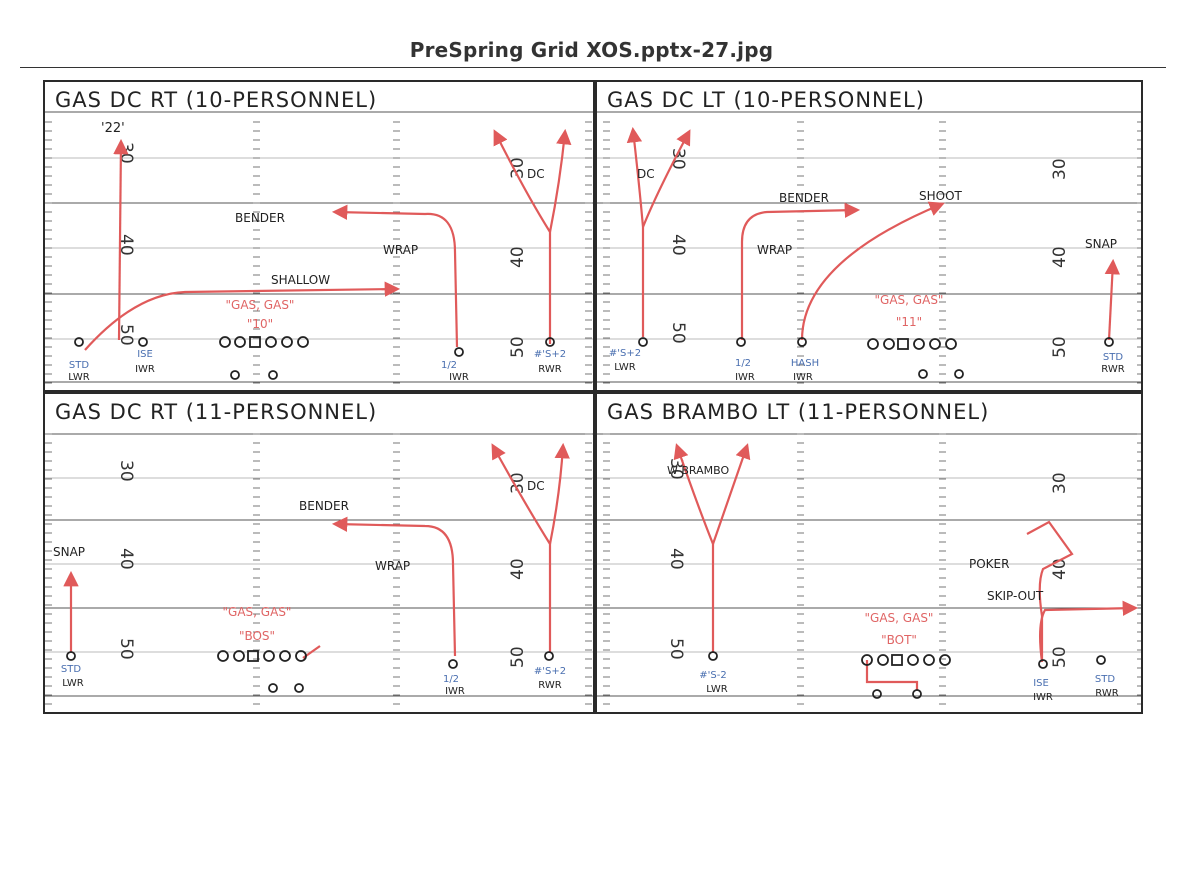  What do you see at coordinates (712, 675) in the screenshot?
I see `alignment-label: #'S-2` at bounding box center [712, 675].